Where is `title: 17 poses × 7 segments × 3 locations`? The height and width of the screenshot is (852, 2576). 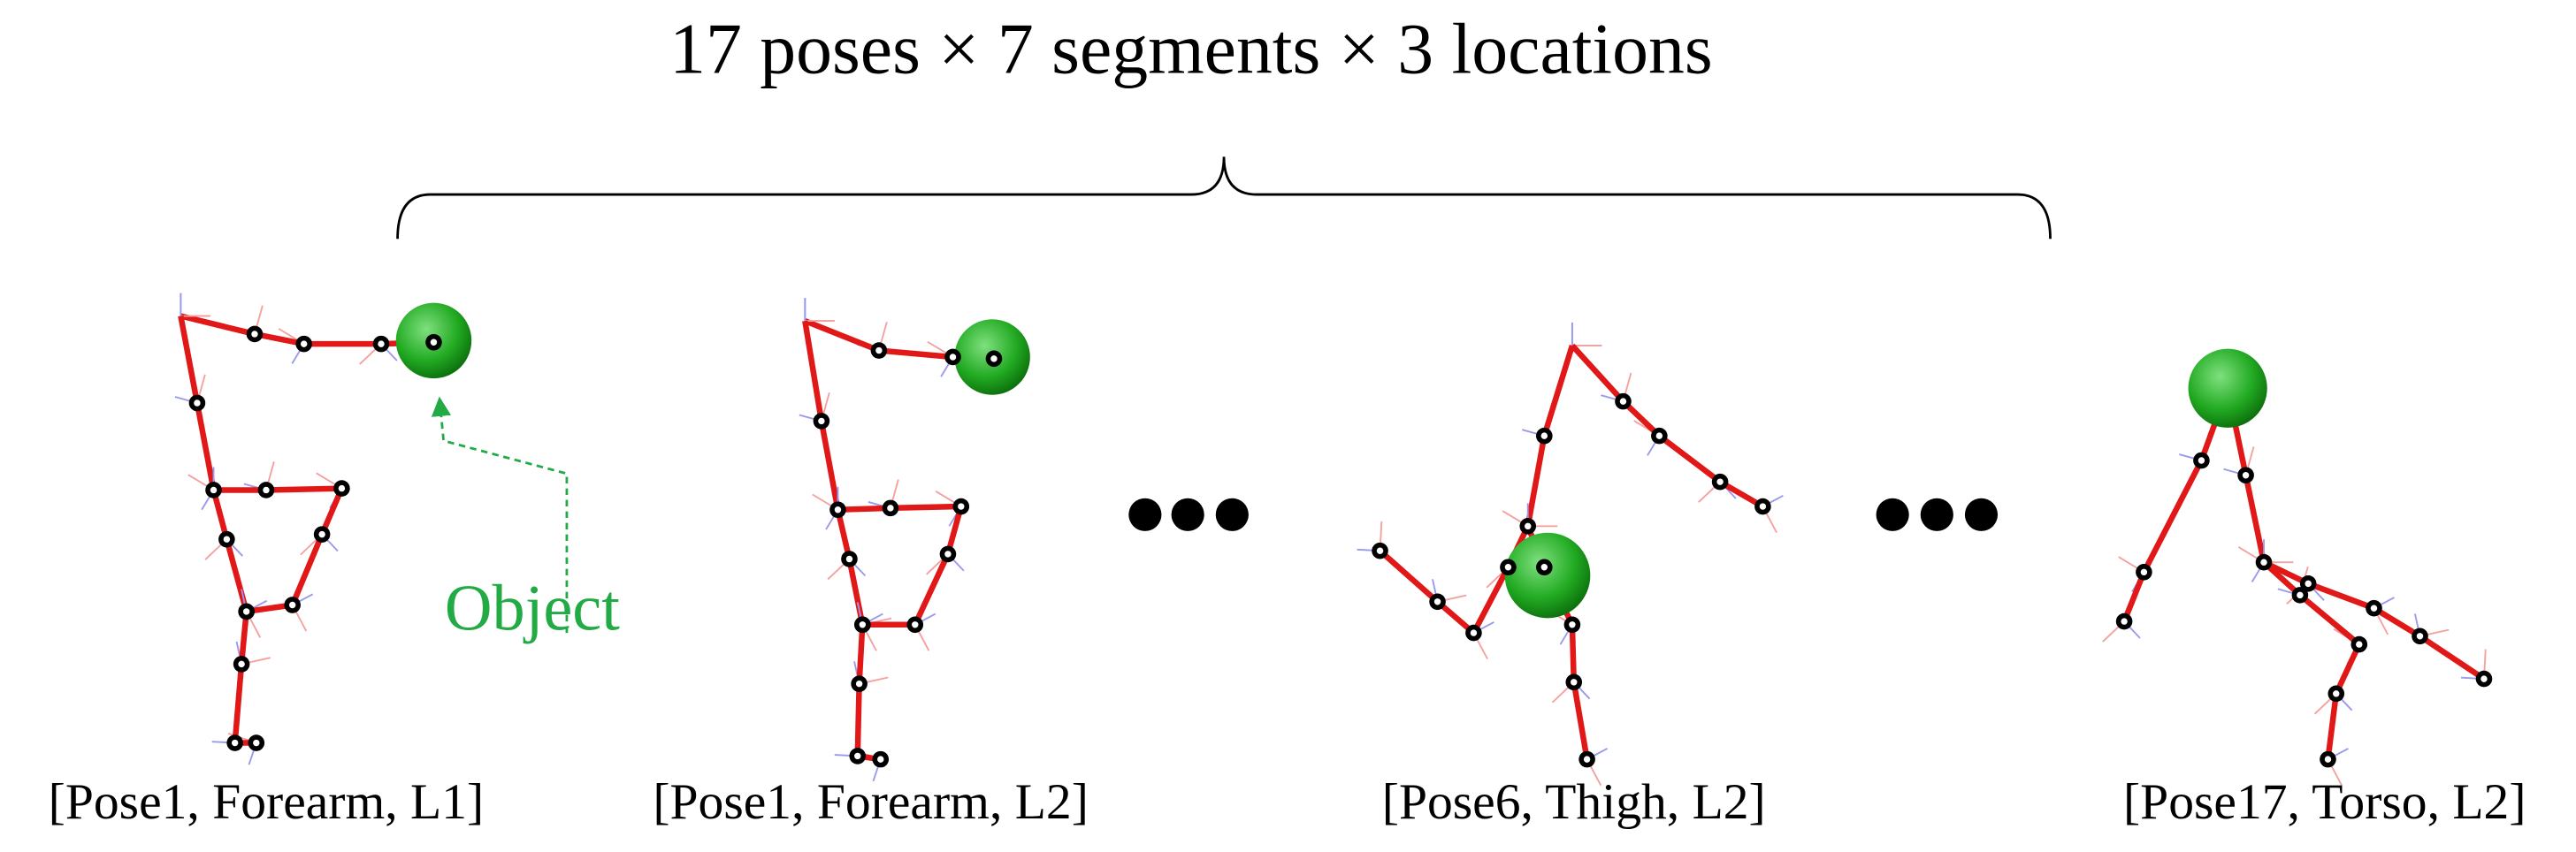
title: 17 poses × 7 segments × 3 locations is located at coordinates (1191, 49).